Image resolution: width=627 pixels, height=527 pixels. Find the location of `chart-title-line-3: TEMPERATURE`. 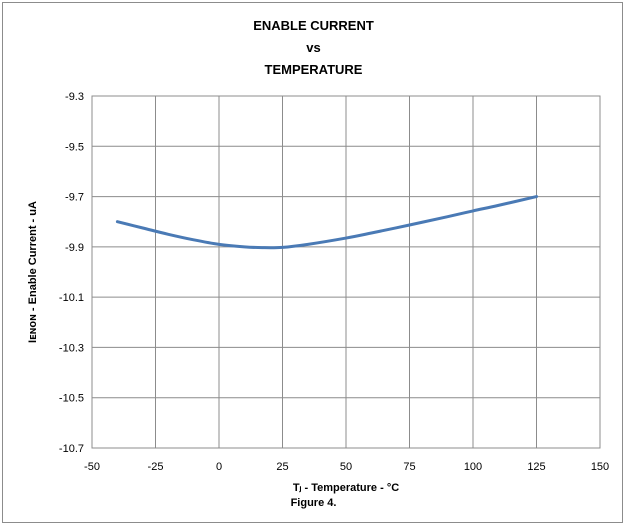

chart-title-line-3: TEMPERATURE is located at coordinates (313, 69).